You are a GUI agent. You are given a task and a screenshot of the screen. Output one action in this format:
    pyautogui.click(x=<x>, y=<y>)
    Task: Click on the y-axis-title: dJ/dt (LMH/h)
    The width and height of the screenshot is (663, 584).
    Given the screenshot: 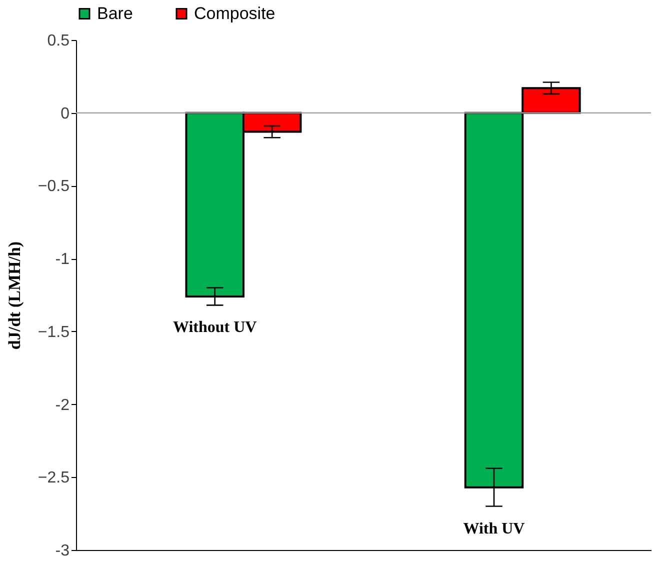 What is the action you would take?
    pyautogui.click(x=14, y=295)
    